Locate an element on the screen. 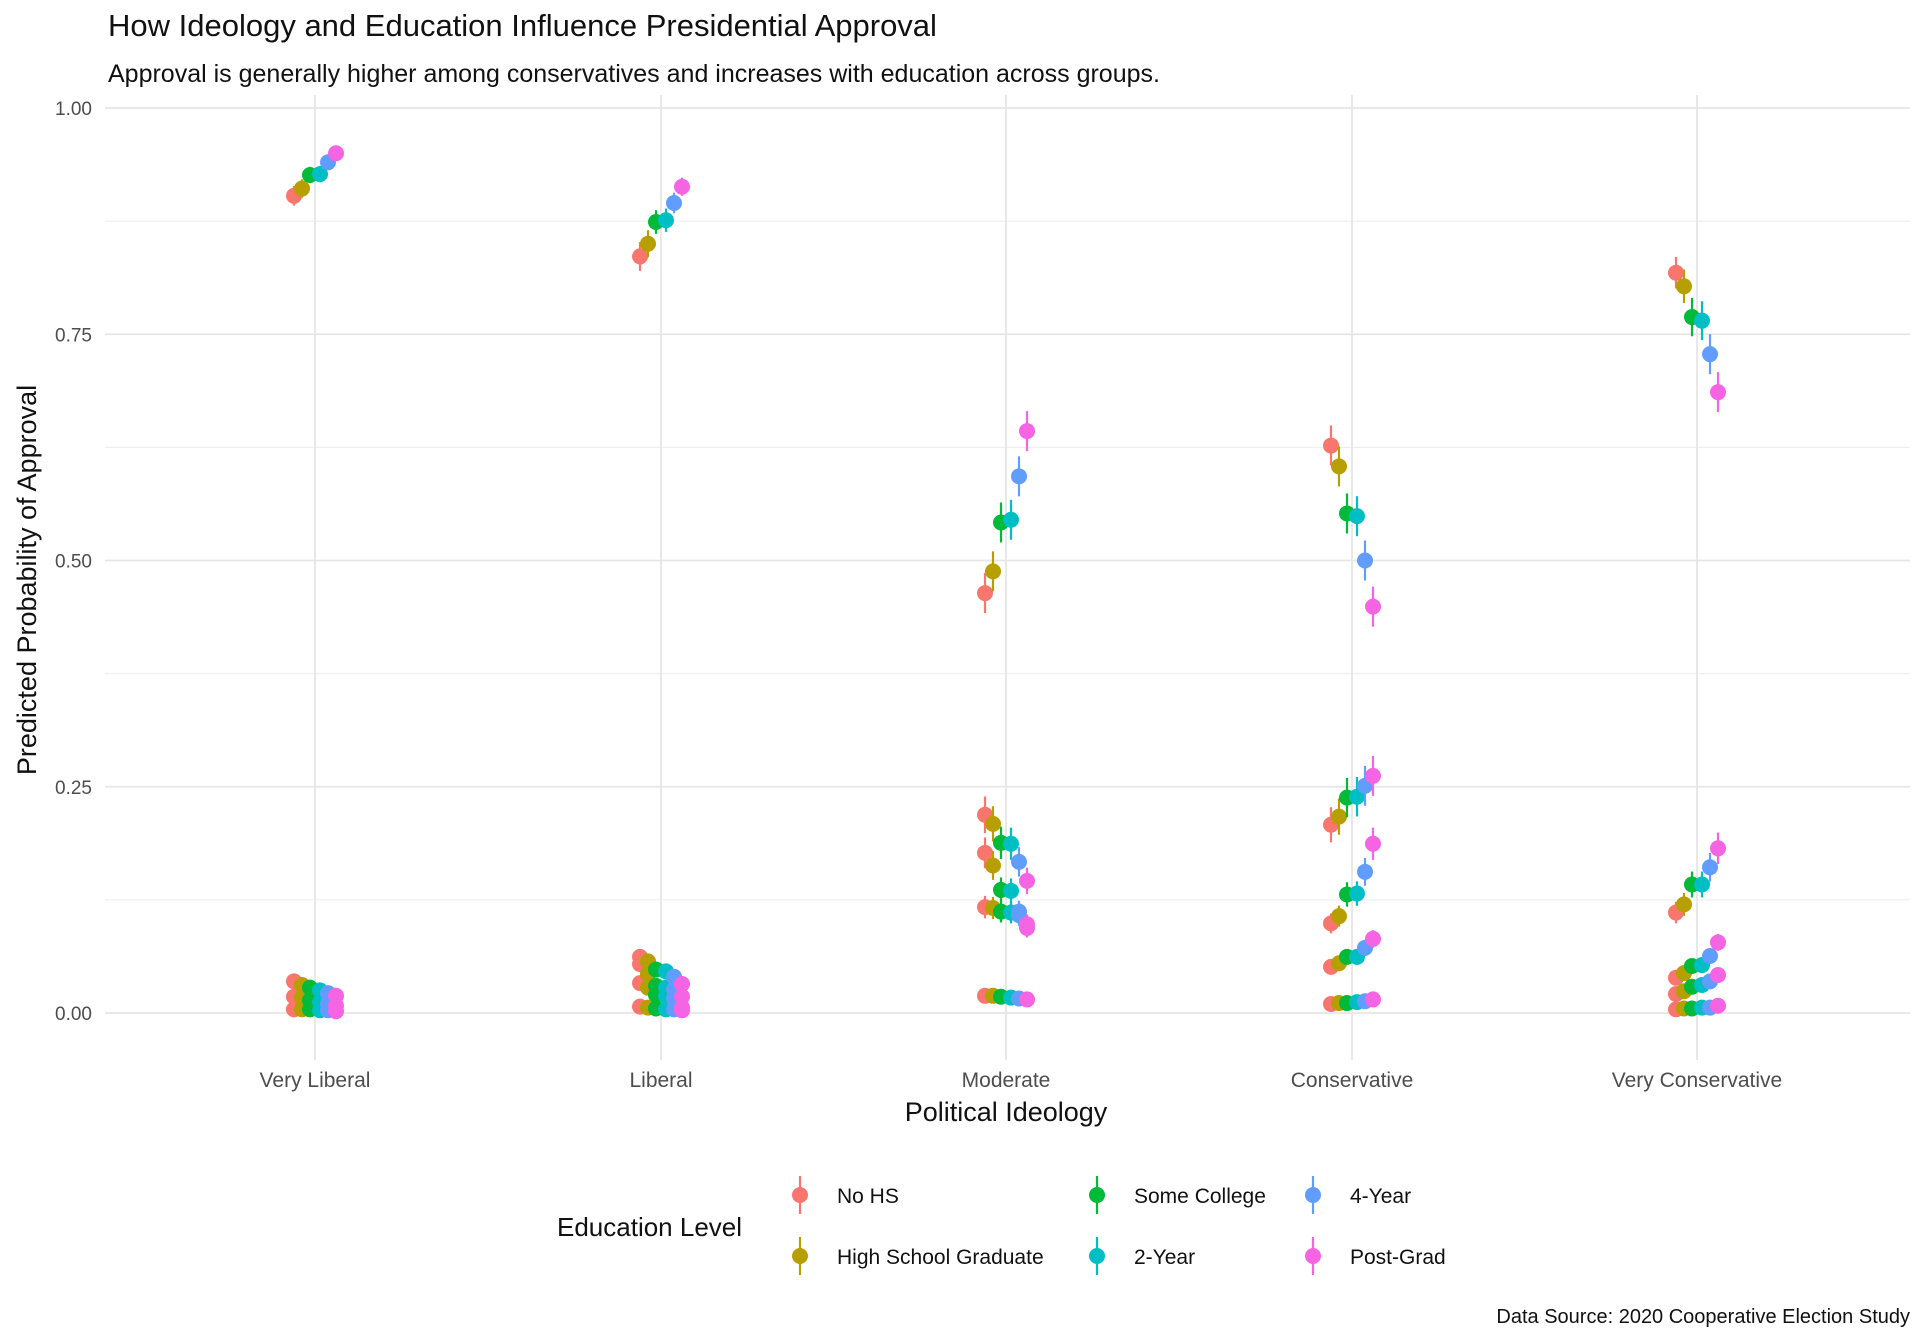 The width and height of the screenshot is (1920, 1344). legend-item: 4-Year is located at coordinates (1358, 1195).